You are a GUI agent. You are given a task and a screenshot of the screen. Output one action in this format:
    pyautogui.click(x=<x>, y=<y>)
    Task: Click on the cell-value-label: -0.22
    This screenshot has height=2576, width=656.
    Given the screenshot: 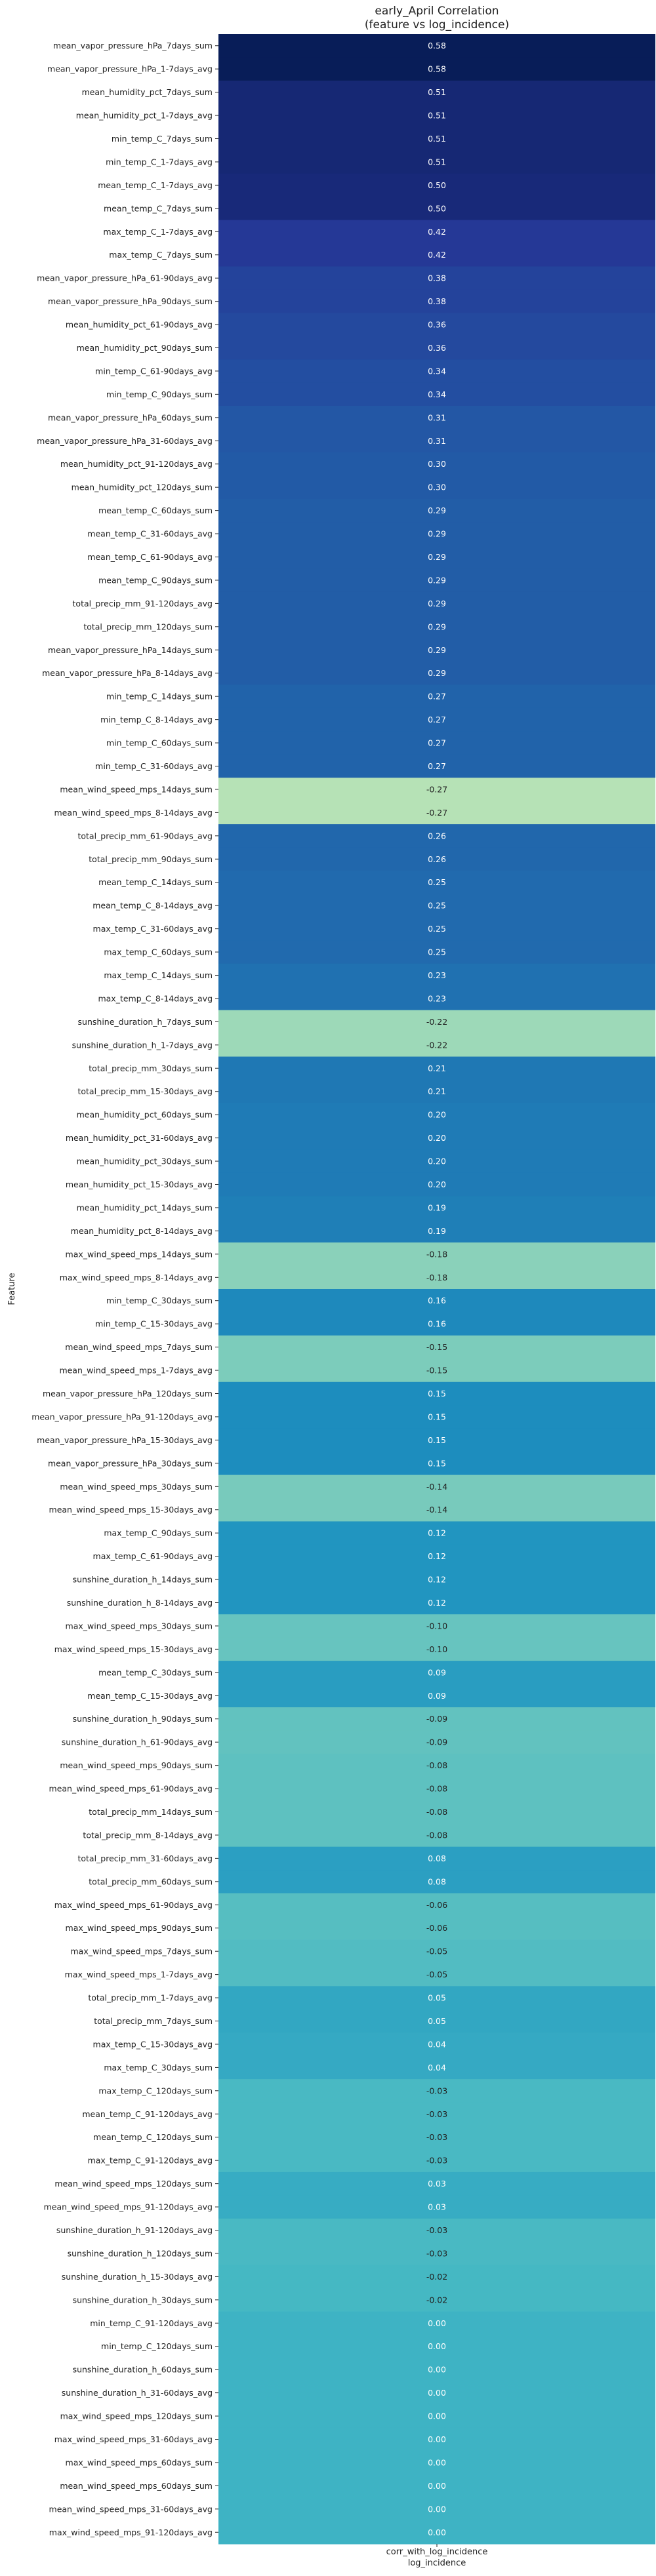 What is the action you would take?
    pyautogui.click(x=436, y=1022)
    